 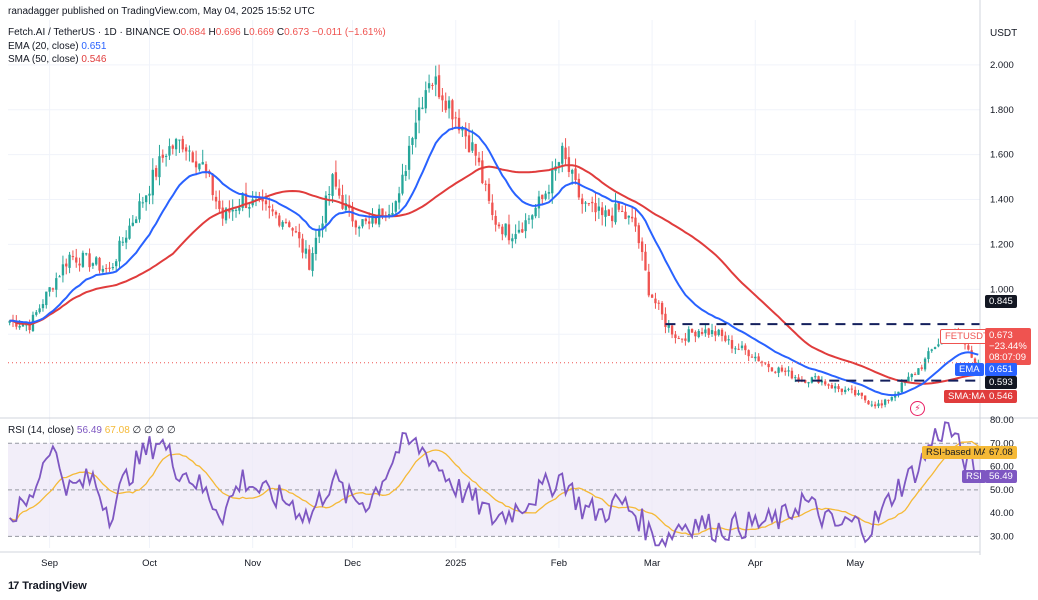 What do you see at coordinates (967, 336) in the screenshot?
I see `ticker-tag: FETUSDT` at bounding box center [967, 336].